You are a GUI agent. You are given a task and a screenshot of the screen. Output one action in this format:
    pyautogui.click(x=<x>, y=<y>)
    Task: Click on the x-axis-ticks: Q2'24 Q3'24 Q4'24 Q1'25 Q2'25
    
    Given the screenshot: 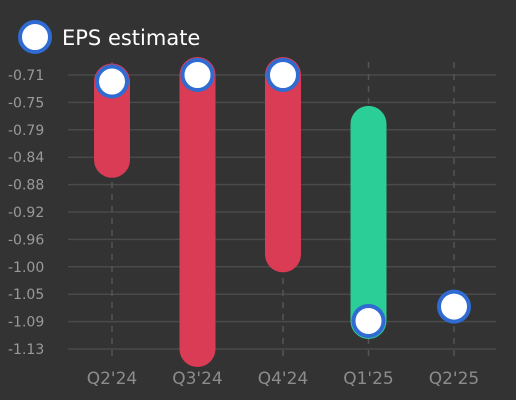 What is the action you would take?
    pyautogui.click(x=283, y=379)
    